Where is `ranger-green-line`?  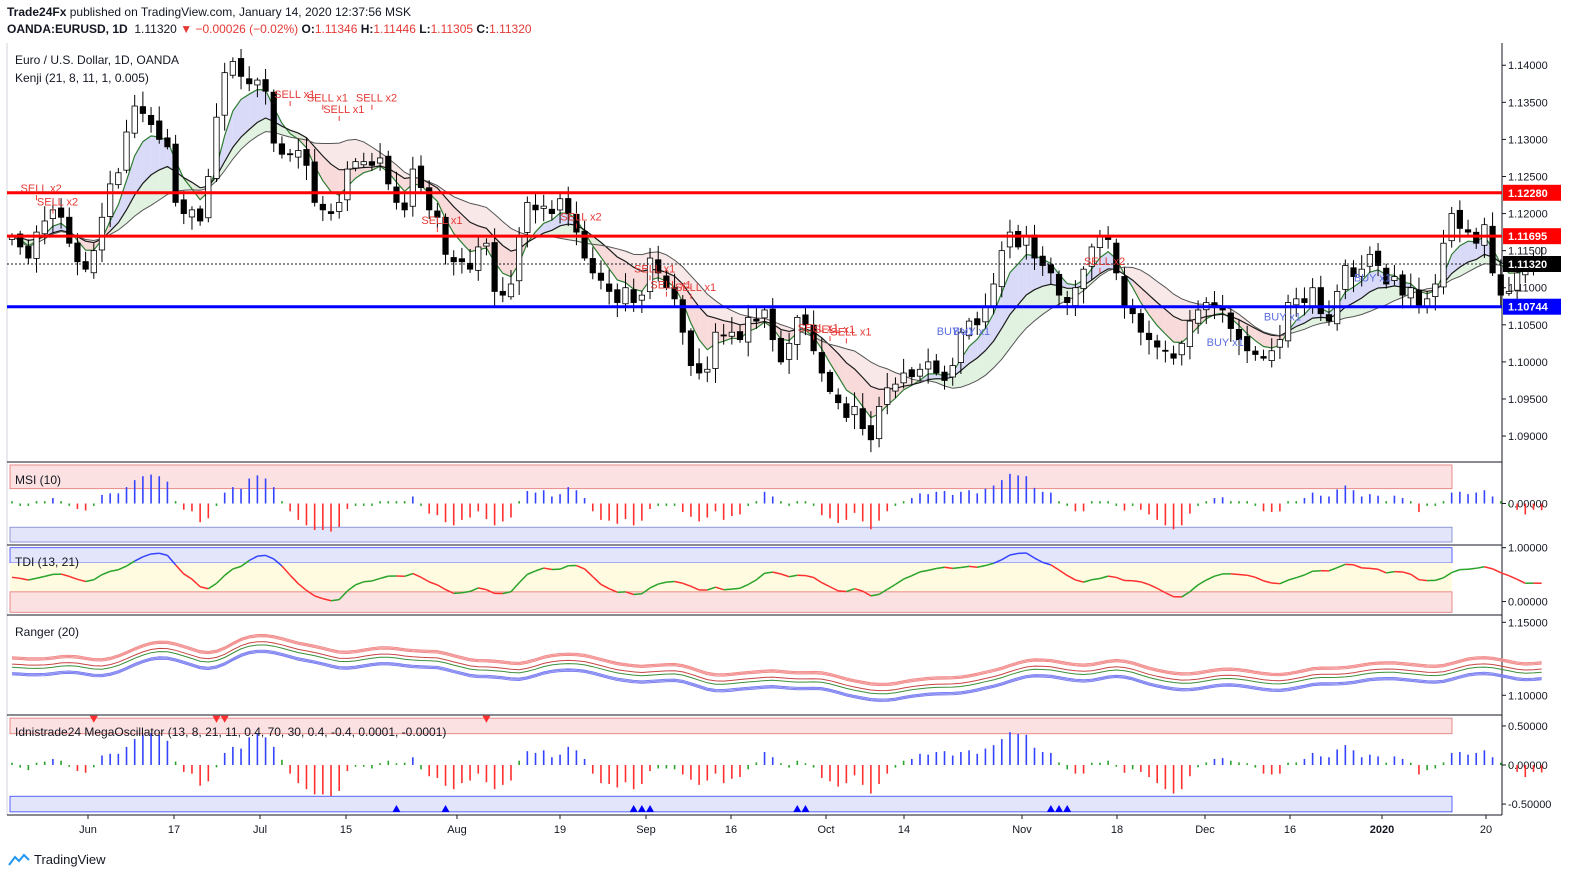
ranger-green-line is located at coordinates (776, 669).